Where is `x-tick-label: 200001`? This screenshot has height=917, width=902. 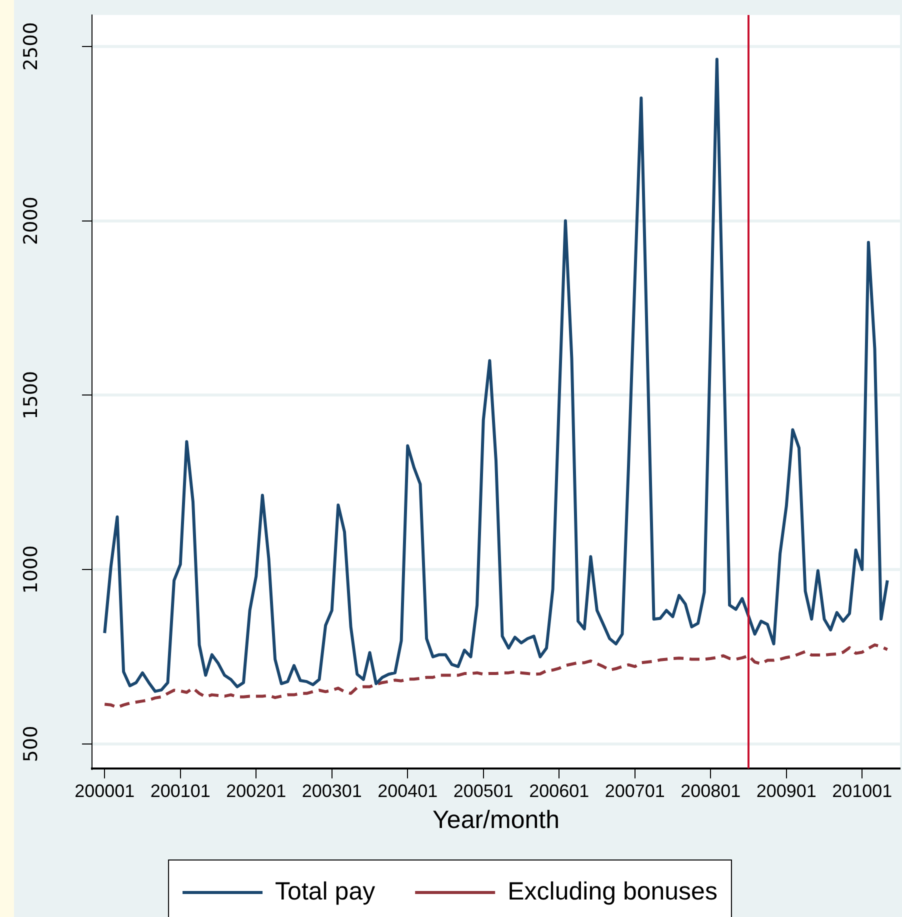 x-tick-label: 200001 is located at coordinates (104, 791).